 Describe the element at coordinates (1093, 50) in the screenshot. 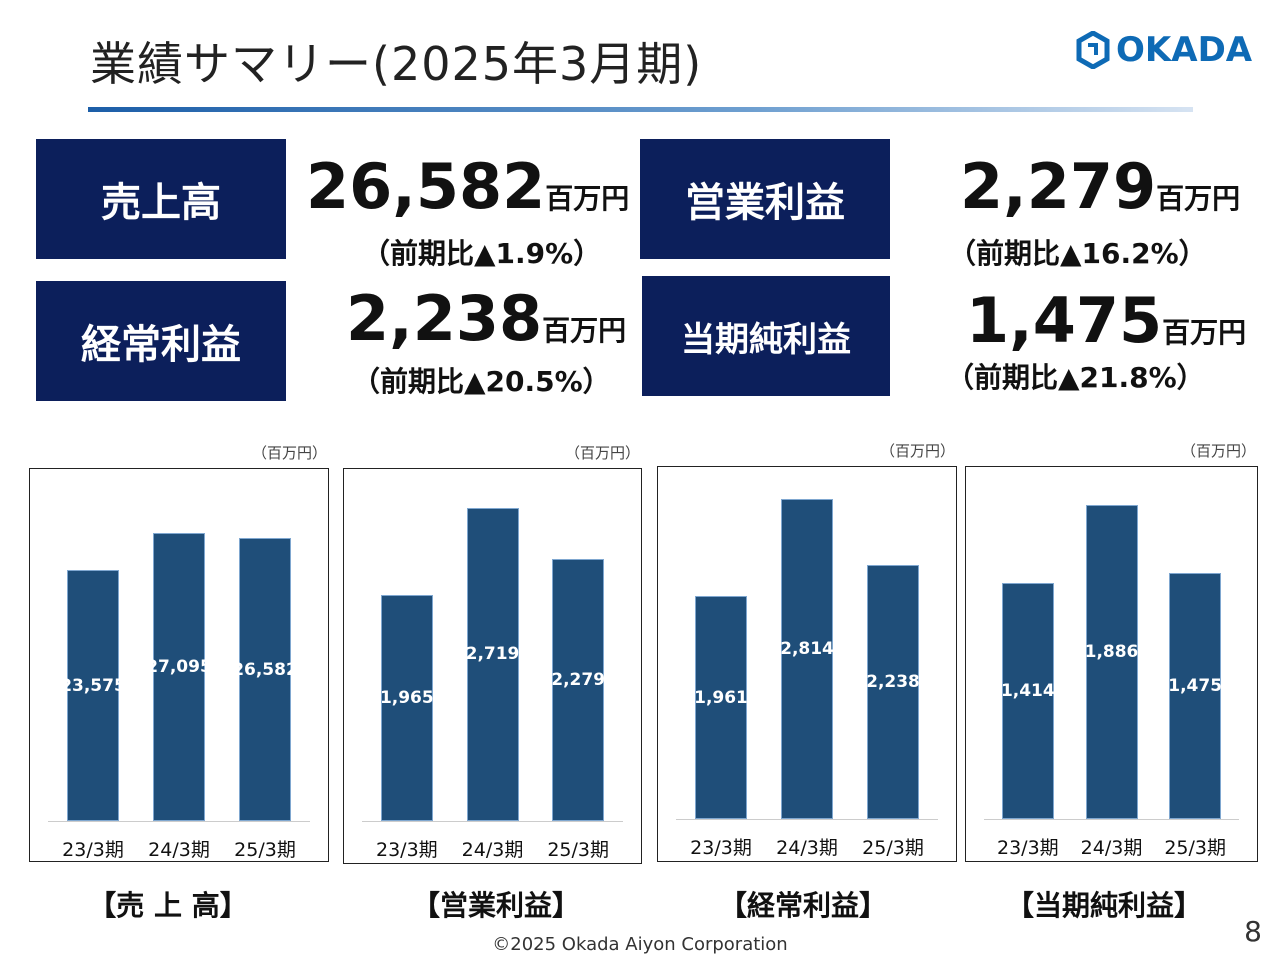

I see `hexagon-logo-icon` at that location.